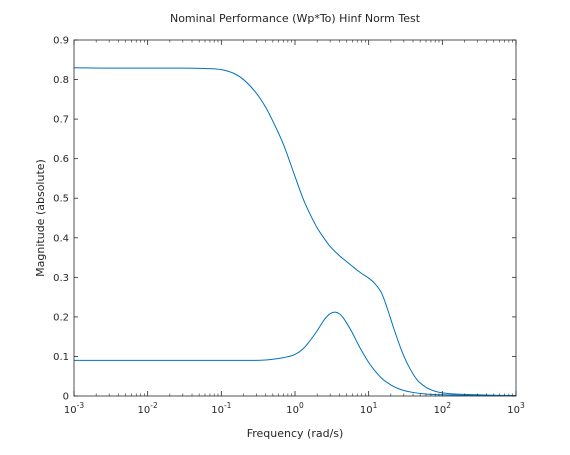 The height and width of the screenshot is (455, 570). What do you see at coordinates (369, 408) in the screenshot?
I see `x-tick-label: 10¹` at bounding box center [369, 408].